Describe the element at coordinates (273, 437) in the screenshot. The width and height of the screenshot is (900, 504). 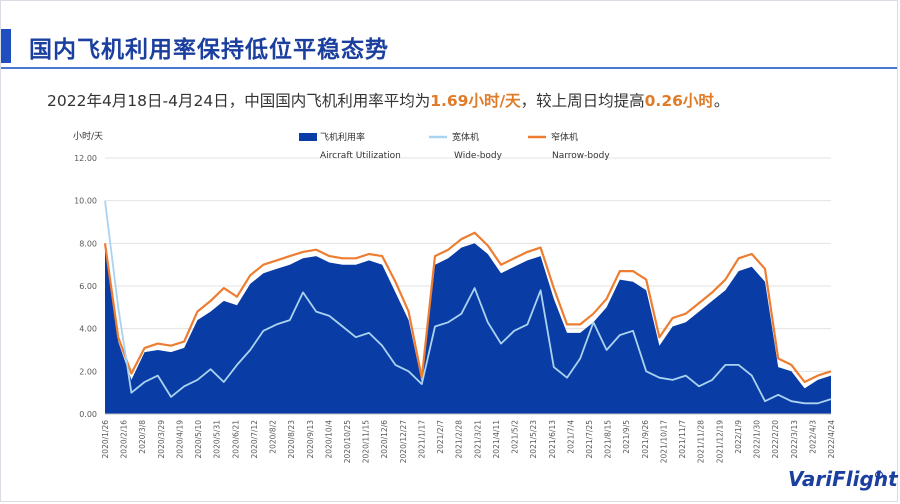
I see `x-tick-label: 2020/8/2` at that location.